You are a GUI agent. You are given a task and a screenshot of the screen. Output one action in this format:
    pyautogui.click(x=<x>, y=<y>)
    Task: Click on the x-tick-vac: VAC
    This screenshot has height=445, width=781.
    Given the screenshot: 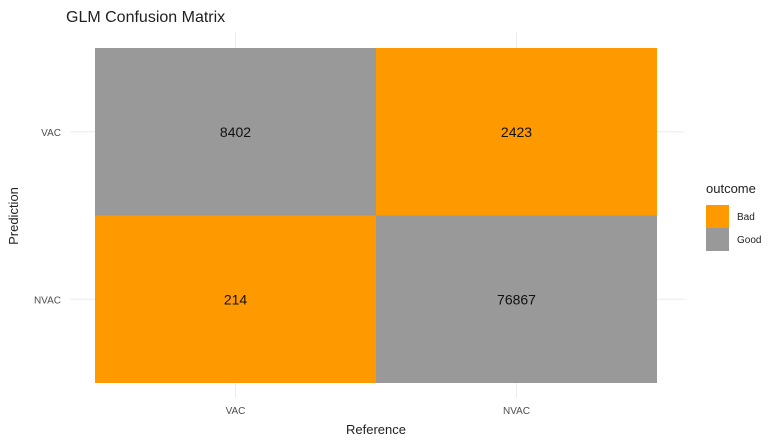 What is the action you would take?
    pyautogui.click(x=236, y=411)
    